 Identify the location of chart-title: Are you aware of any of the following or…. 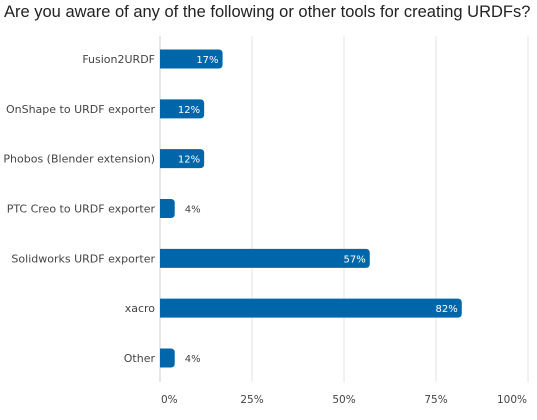
(267, 12).